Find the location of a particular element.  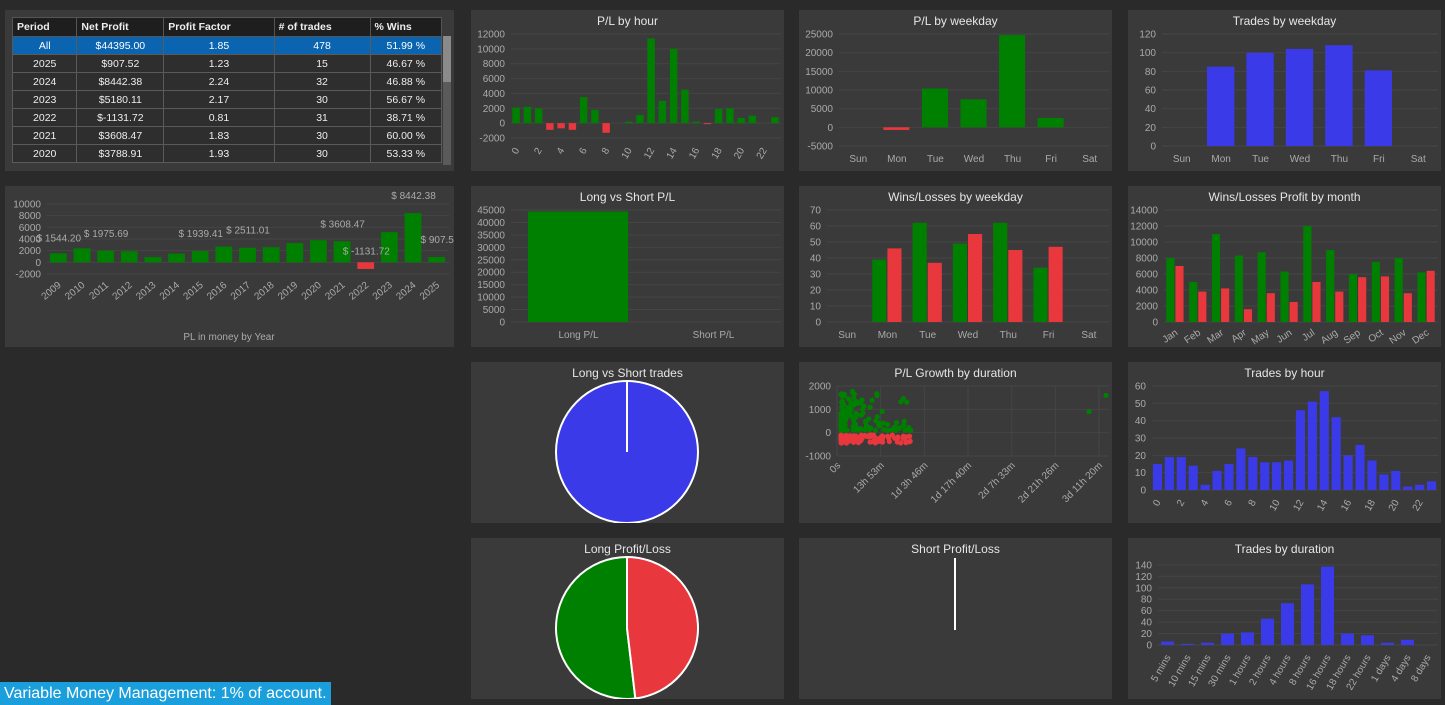

table-cell: 51.99 % is located at coordinates (406, 45).